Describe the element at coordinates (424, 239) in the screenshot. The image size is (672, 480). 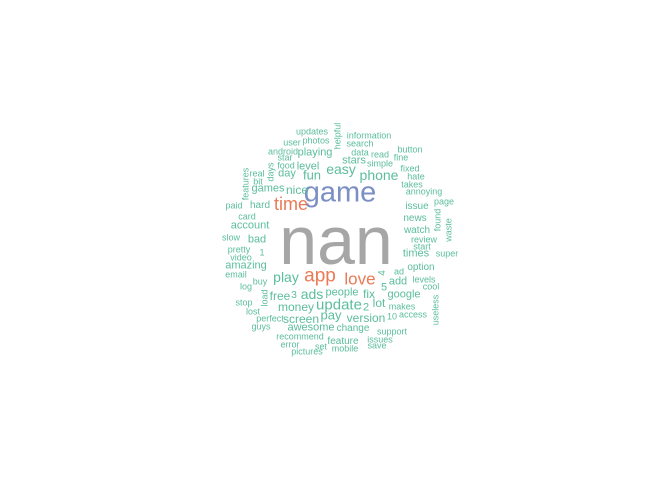
I see `word-review: review` at that location.